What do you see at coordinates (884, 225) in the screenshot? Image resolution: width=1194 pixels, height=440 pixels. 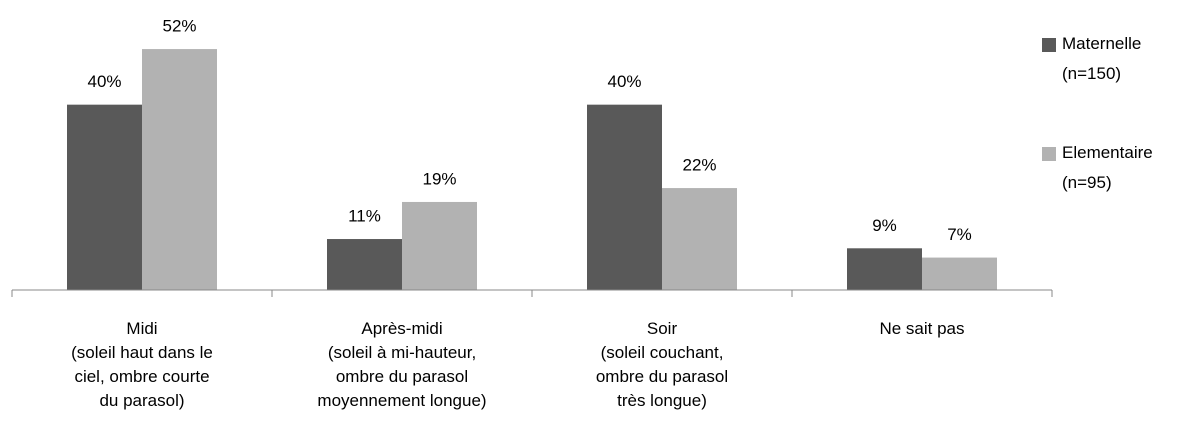 I see `data-label: 9%` at bounding box center [884, 225].